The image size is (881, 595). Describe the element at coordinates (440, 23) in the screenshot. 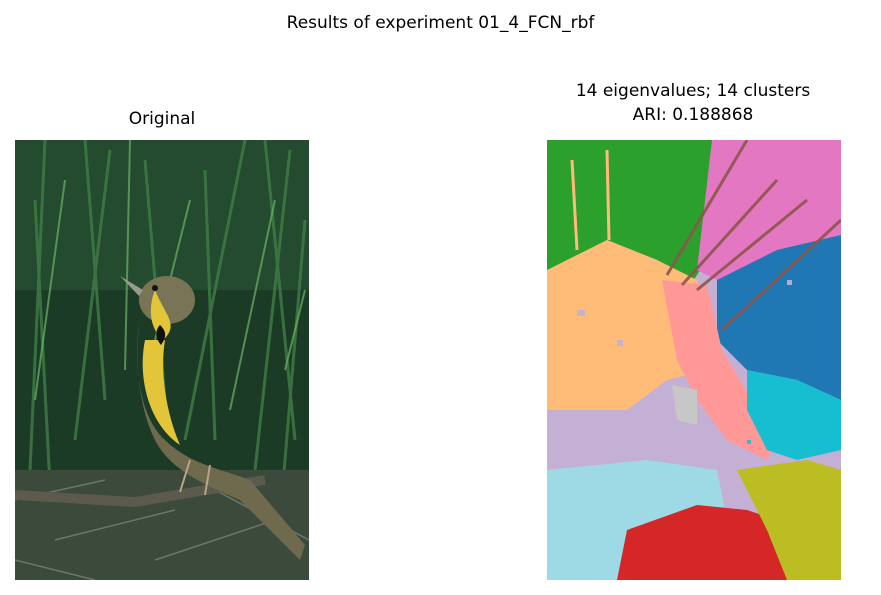

I see `figure-suptitle: Results of experiment 01_4_FCN_rbf` at that location.